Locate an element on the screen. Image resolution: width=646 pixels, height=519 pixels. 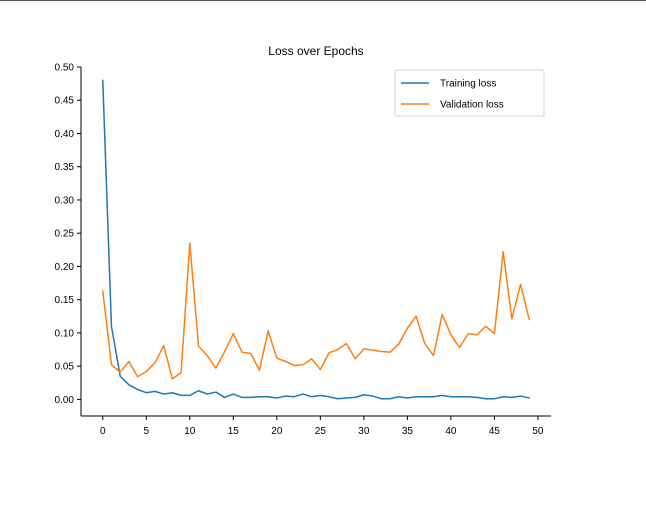
x-tick-label: 25 is located at coordinates (321, 431).